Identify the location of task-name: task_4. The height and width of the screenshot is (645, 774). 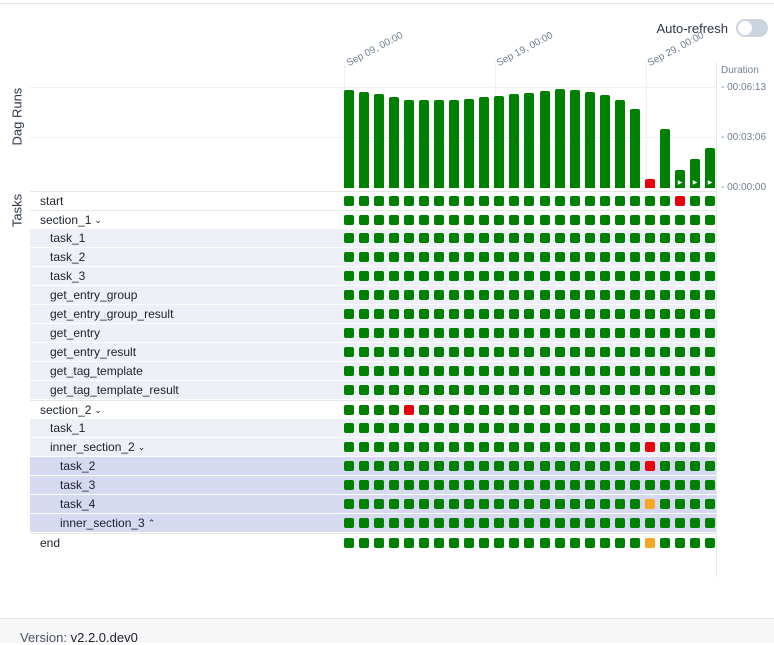
(78, 504).